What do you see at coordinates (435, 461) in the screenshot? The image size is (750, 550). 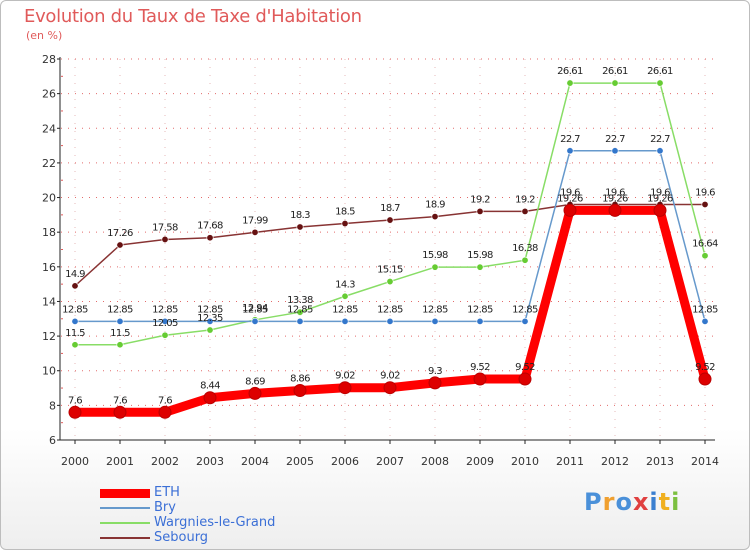 I see `x-tick-label: 2008` at bounding box center [435, 461].